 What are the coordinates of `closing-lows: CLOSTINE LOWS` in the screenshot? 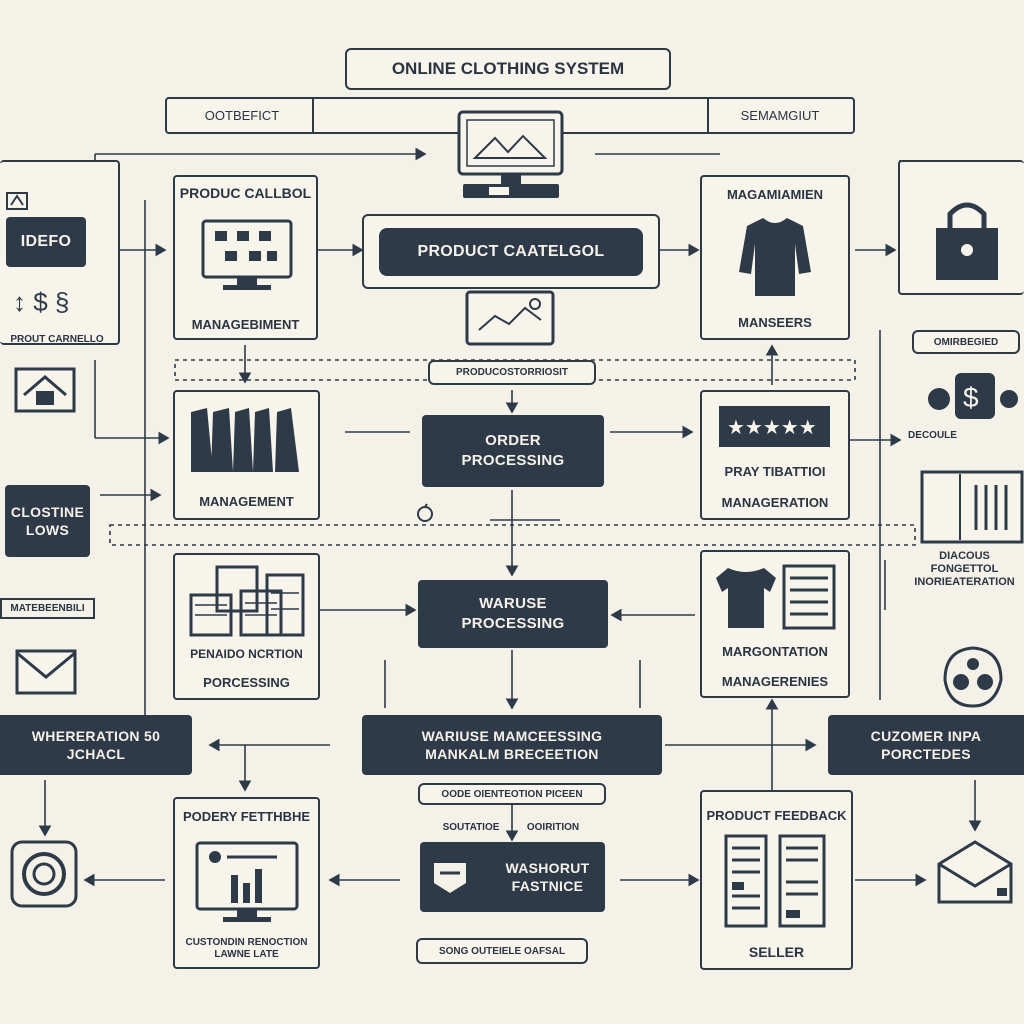 It's located at (47, 521).